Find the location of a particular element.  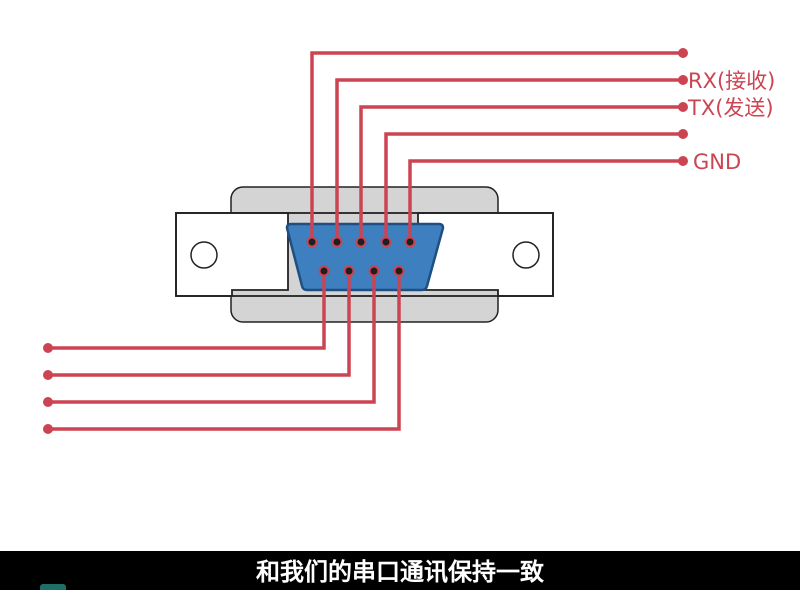

pin-row-bottom is located at coordinates (361, 271).